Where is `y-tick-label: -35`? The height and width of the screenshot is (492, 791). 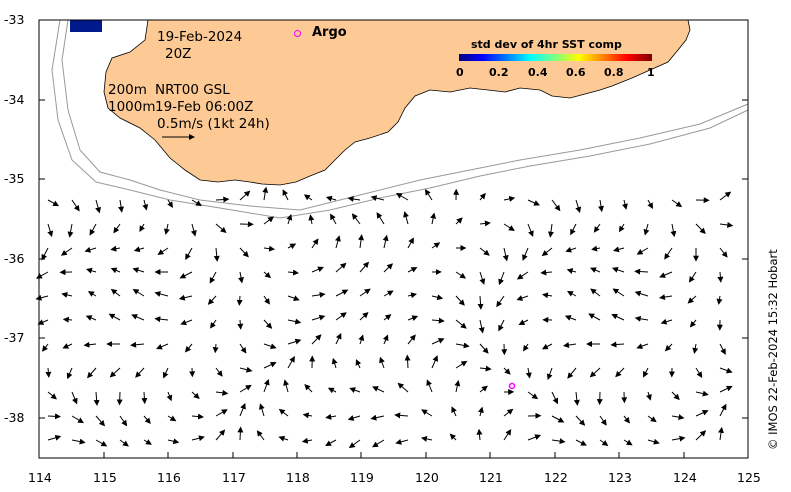 y-tick-label: -35 is located at coordinates (14, 178).